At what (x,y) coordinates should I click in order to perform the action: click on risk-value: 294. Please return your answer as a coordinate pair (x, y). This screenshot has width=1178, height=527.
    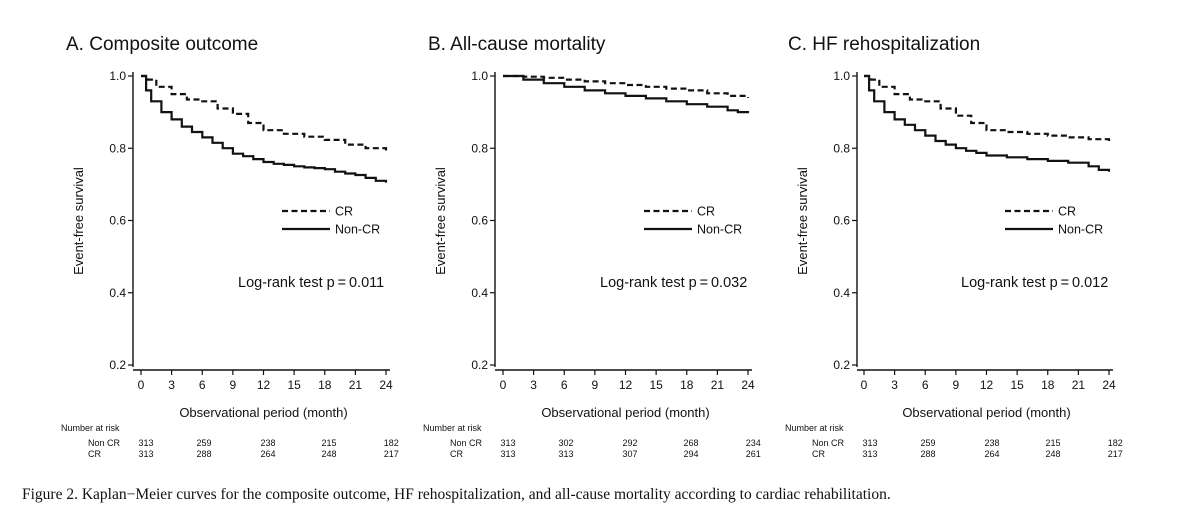
    Looking at the image, I should click on (690, 454).